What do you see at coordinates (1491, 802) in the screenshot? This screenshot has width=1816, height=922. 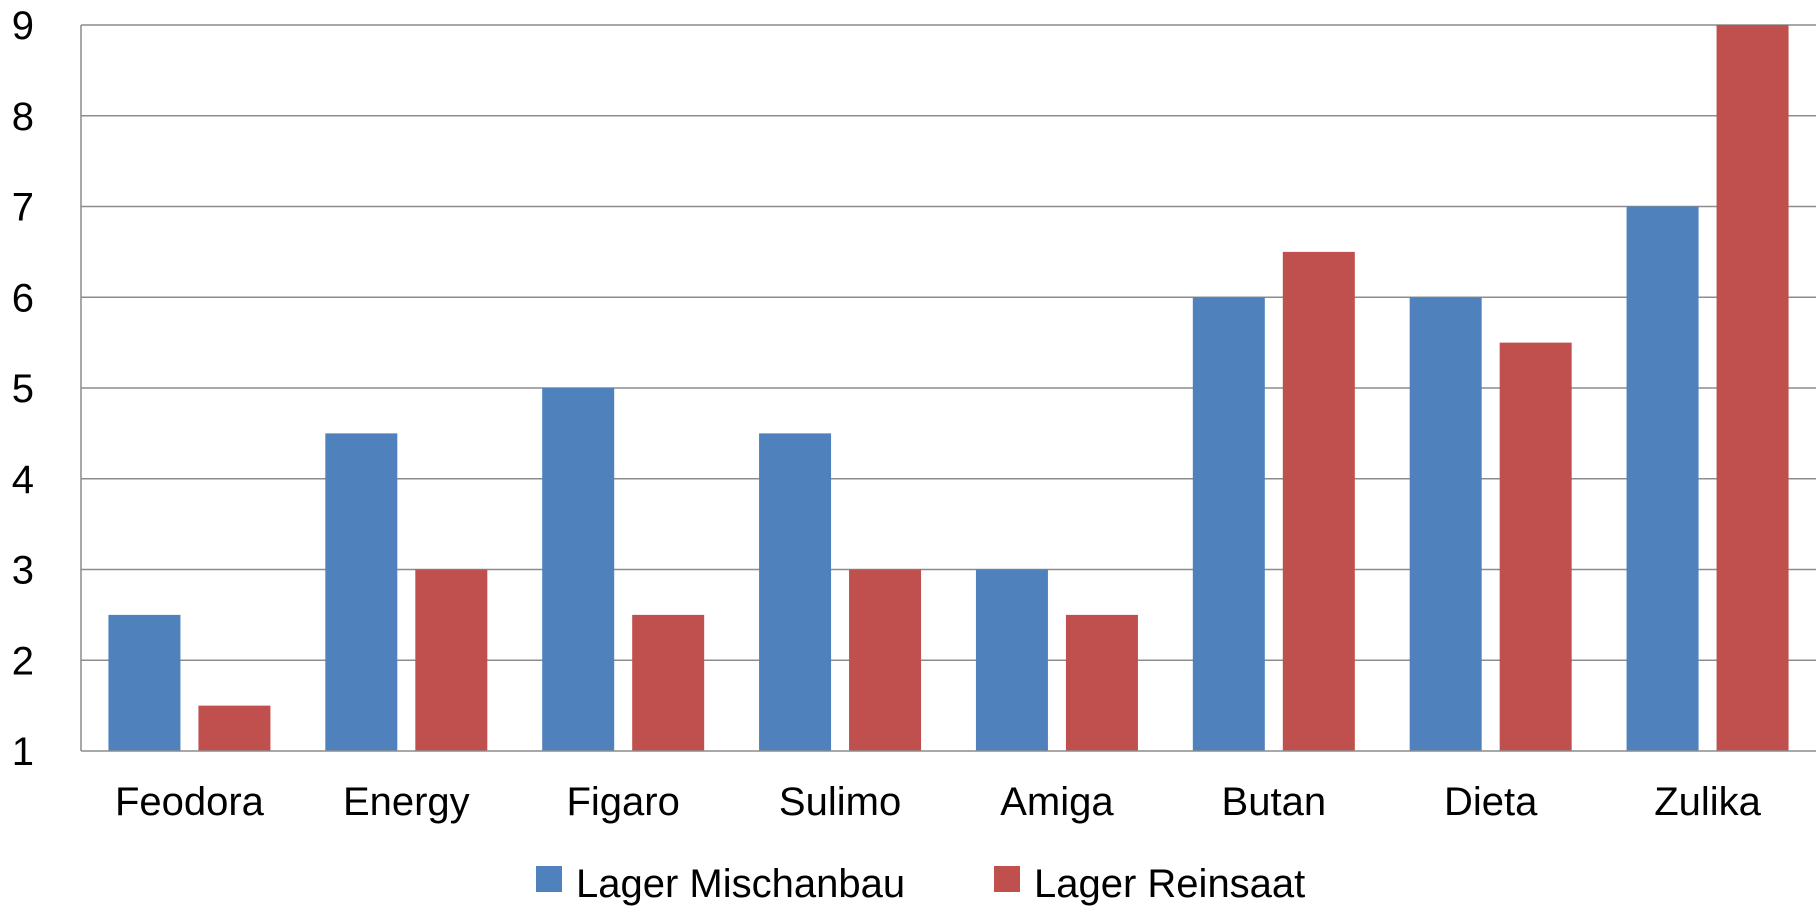 I see `x-category-label: Dieta` at bounding box center [1491, 802].